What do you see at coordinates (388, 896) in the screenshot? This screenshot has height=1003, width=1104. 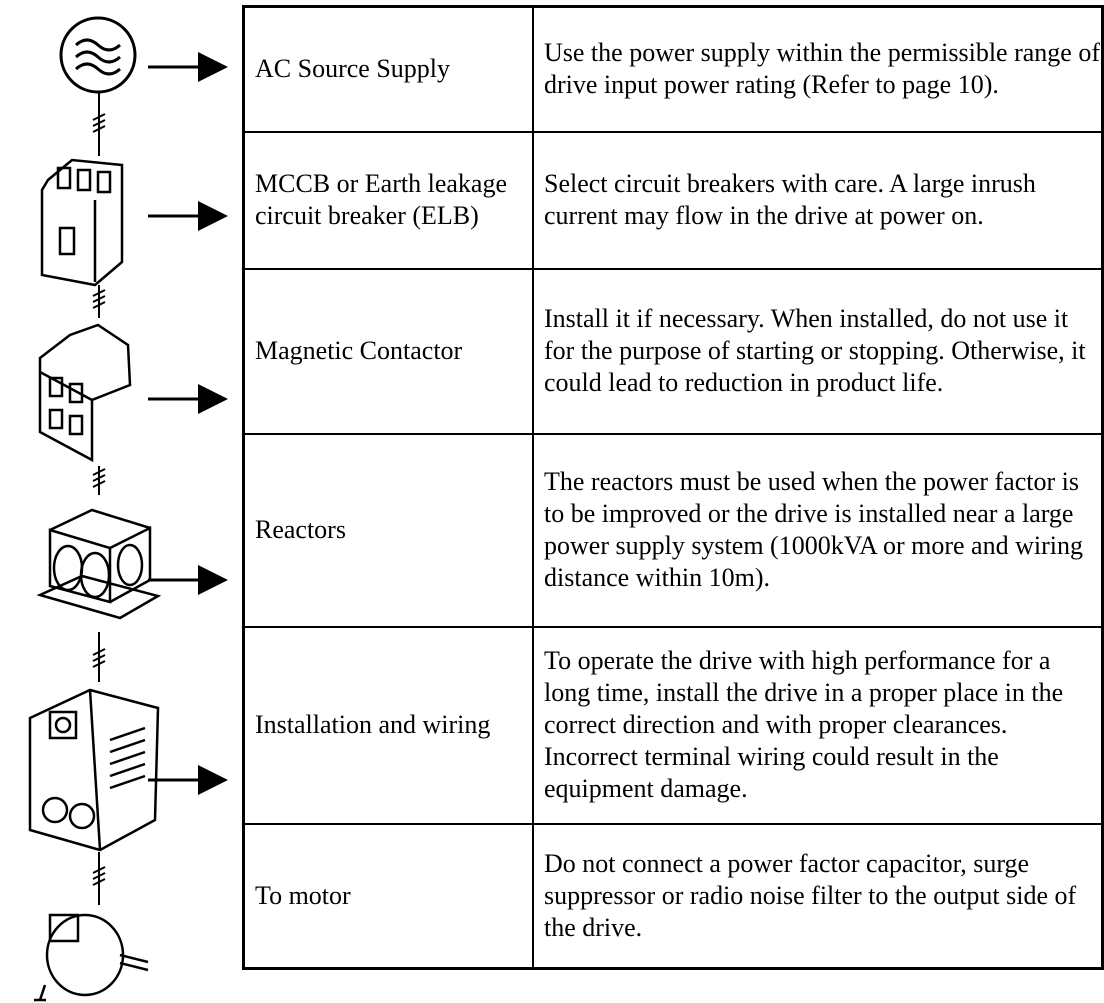 I see `component-cell: To motor` at bounding box center [388, 896].